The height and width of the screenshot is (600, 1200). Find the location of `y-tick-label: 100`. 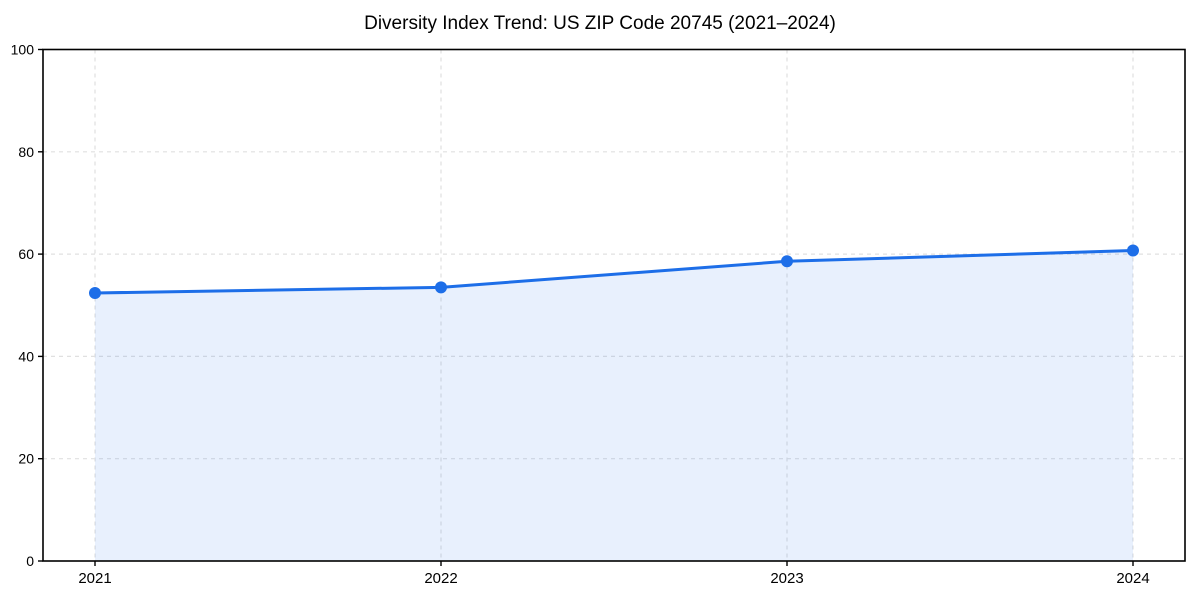

y-tick-label: 100 is located at coordinates (23, 50).